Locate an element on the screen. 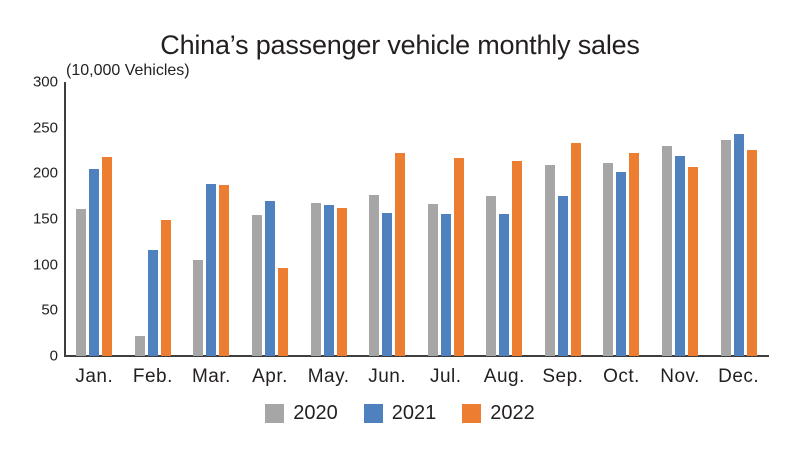 The height and width of the screenshot is (468, 800). bar-2021-mar is located at coordinates (211, 270).